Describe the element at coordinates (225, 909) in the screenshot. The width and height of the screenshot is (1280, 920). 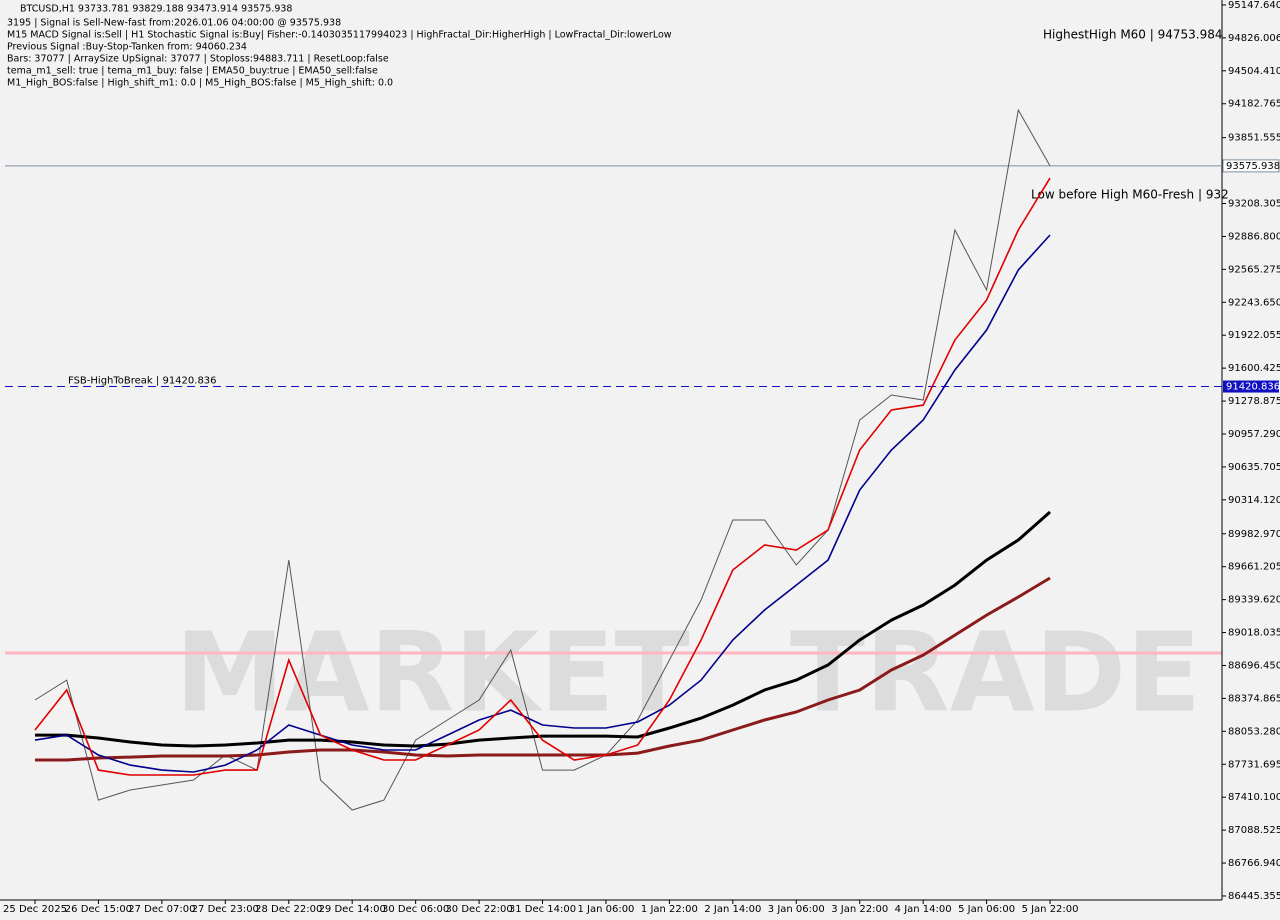
I see `x-tick-label: 27 Dec 23:00` at that location.